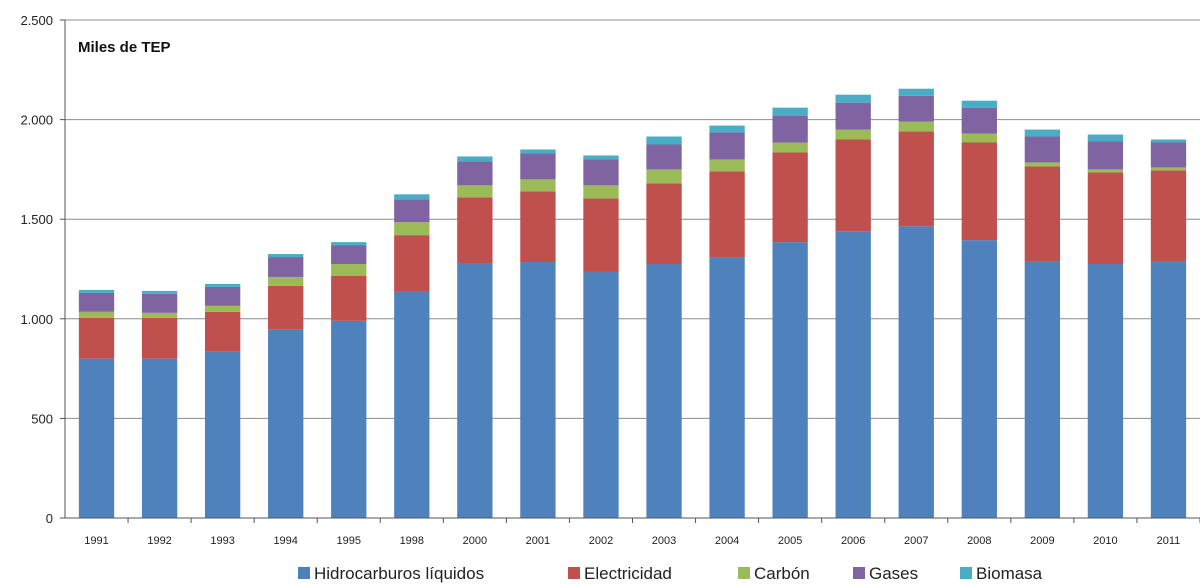 The image size is (1200, 586). I want to click on y-tick-label: 500, so click(42, 418).